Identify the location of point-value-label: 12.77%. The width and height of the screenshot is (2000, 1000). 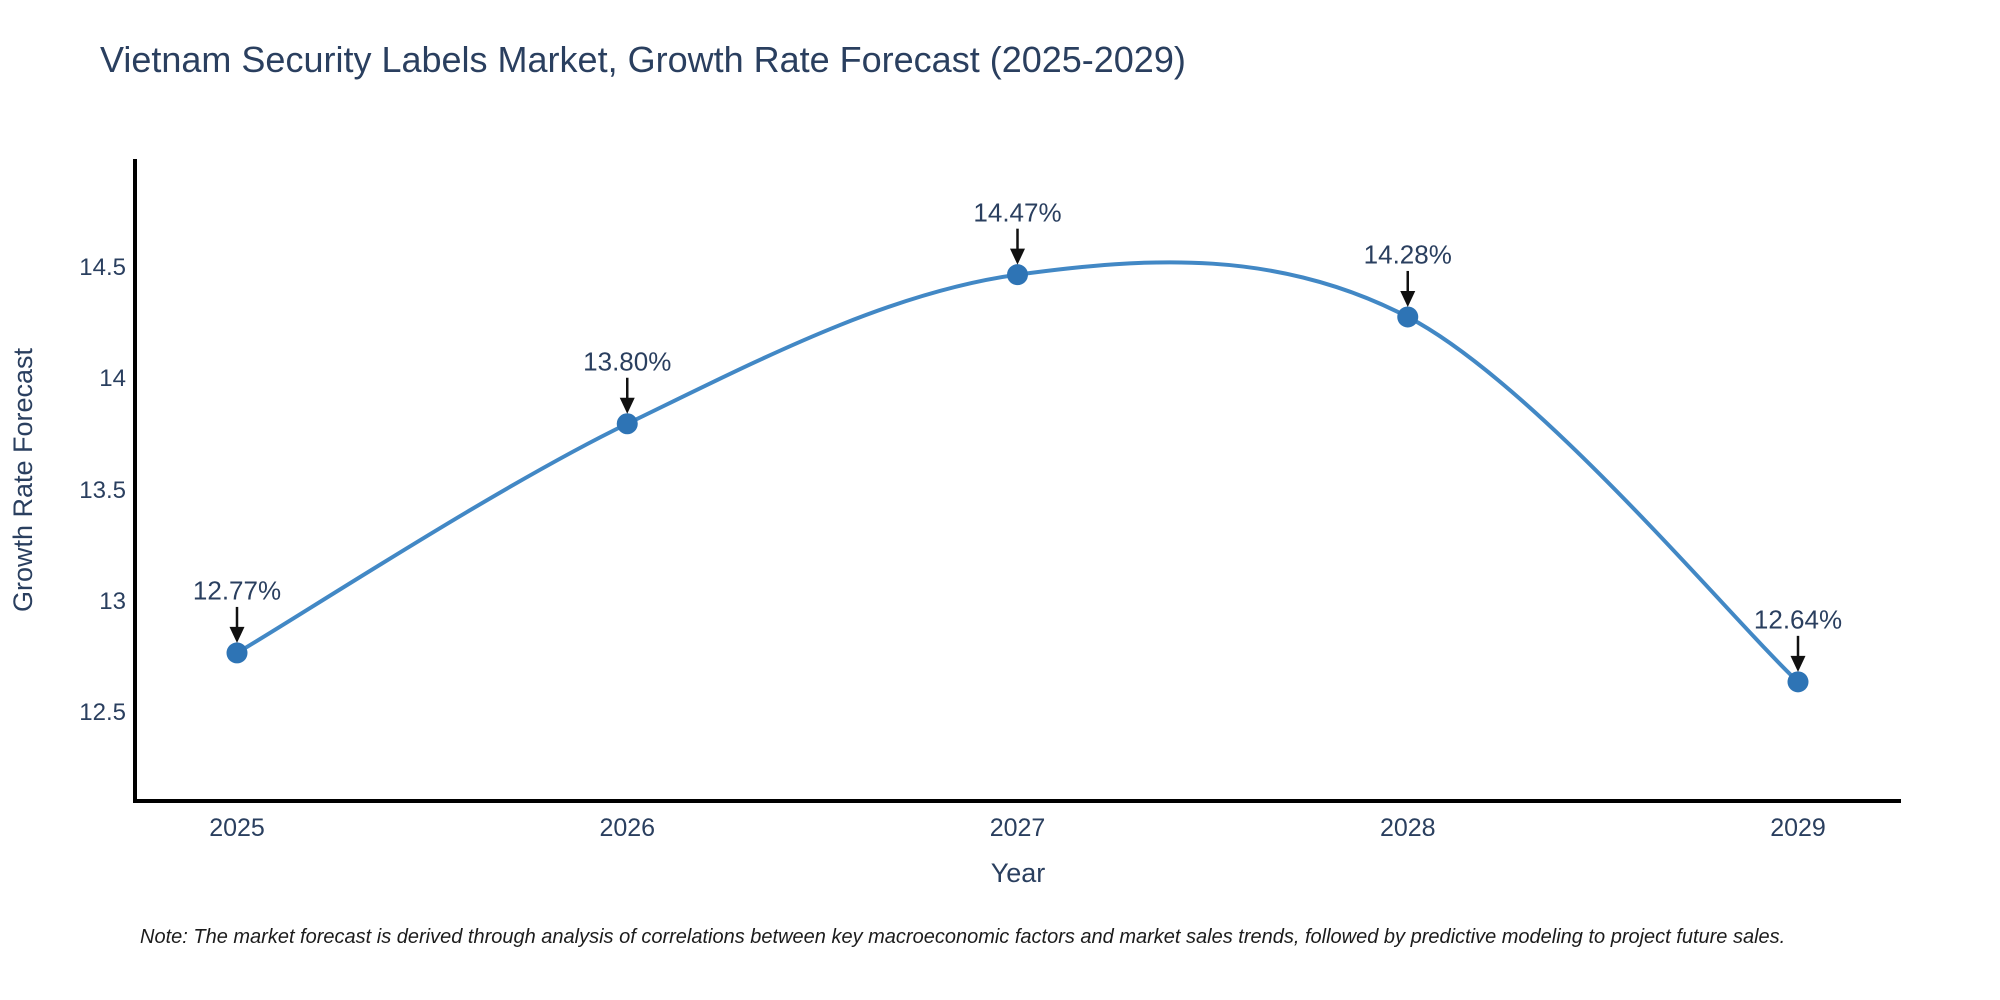
(237, 590).